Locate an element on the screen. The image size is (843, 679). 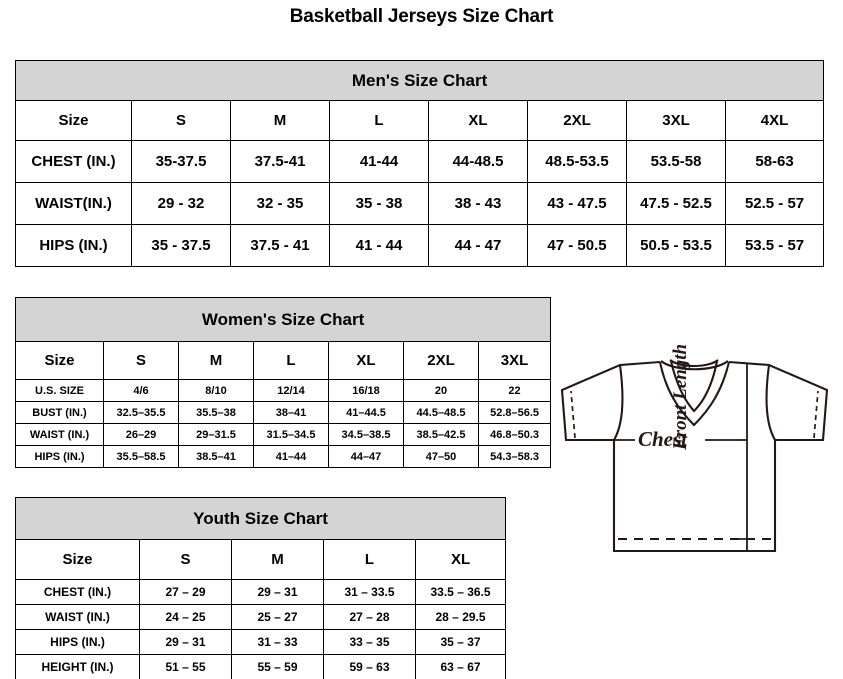
table-cell: 35-37.5 is located at coordinates (181, 161).